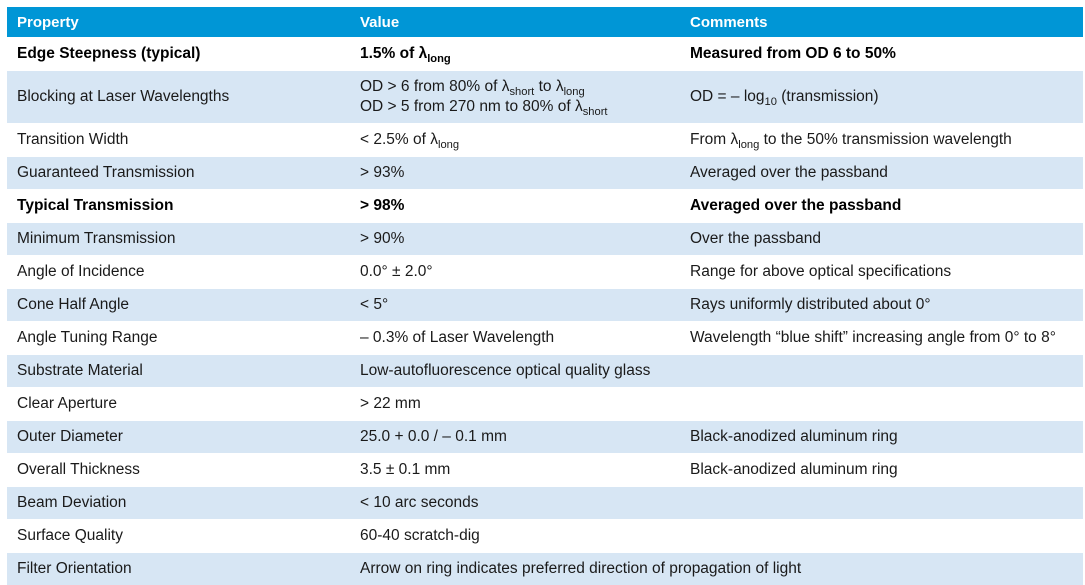 The height and width of the screenshot is (585, 1085). I want to click on cell-property: Angle Tuning Range, so click(178, 338).